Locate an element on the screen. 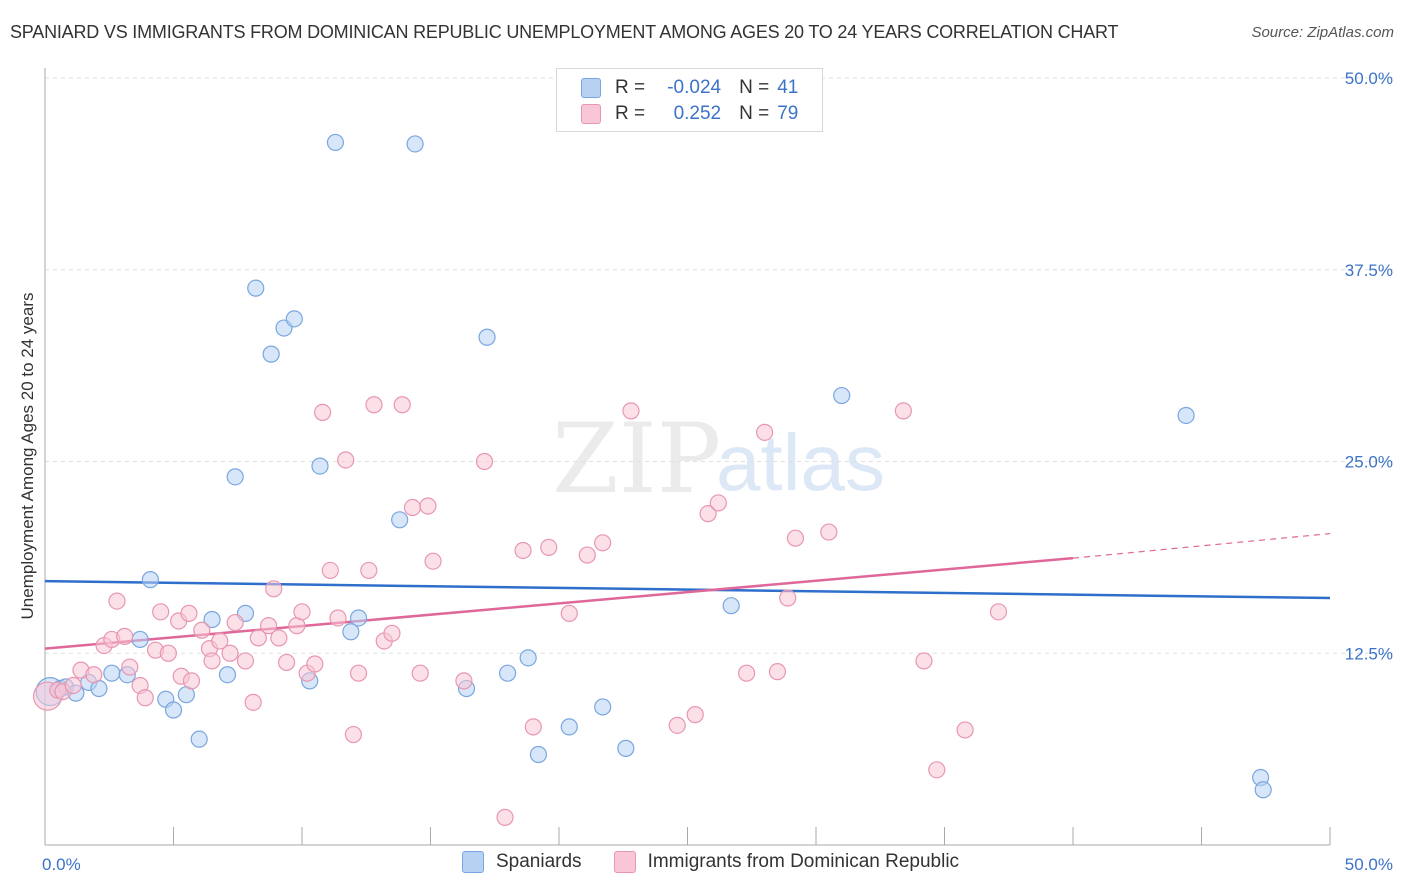  trend-lines is located at coordinates (687, 591).